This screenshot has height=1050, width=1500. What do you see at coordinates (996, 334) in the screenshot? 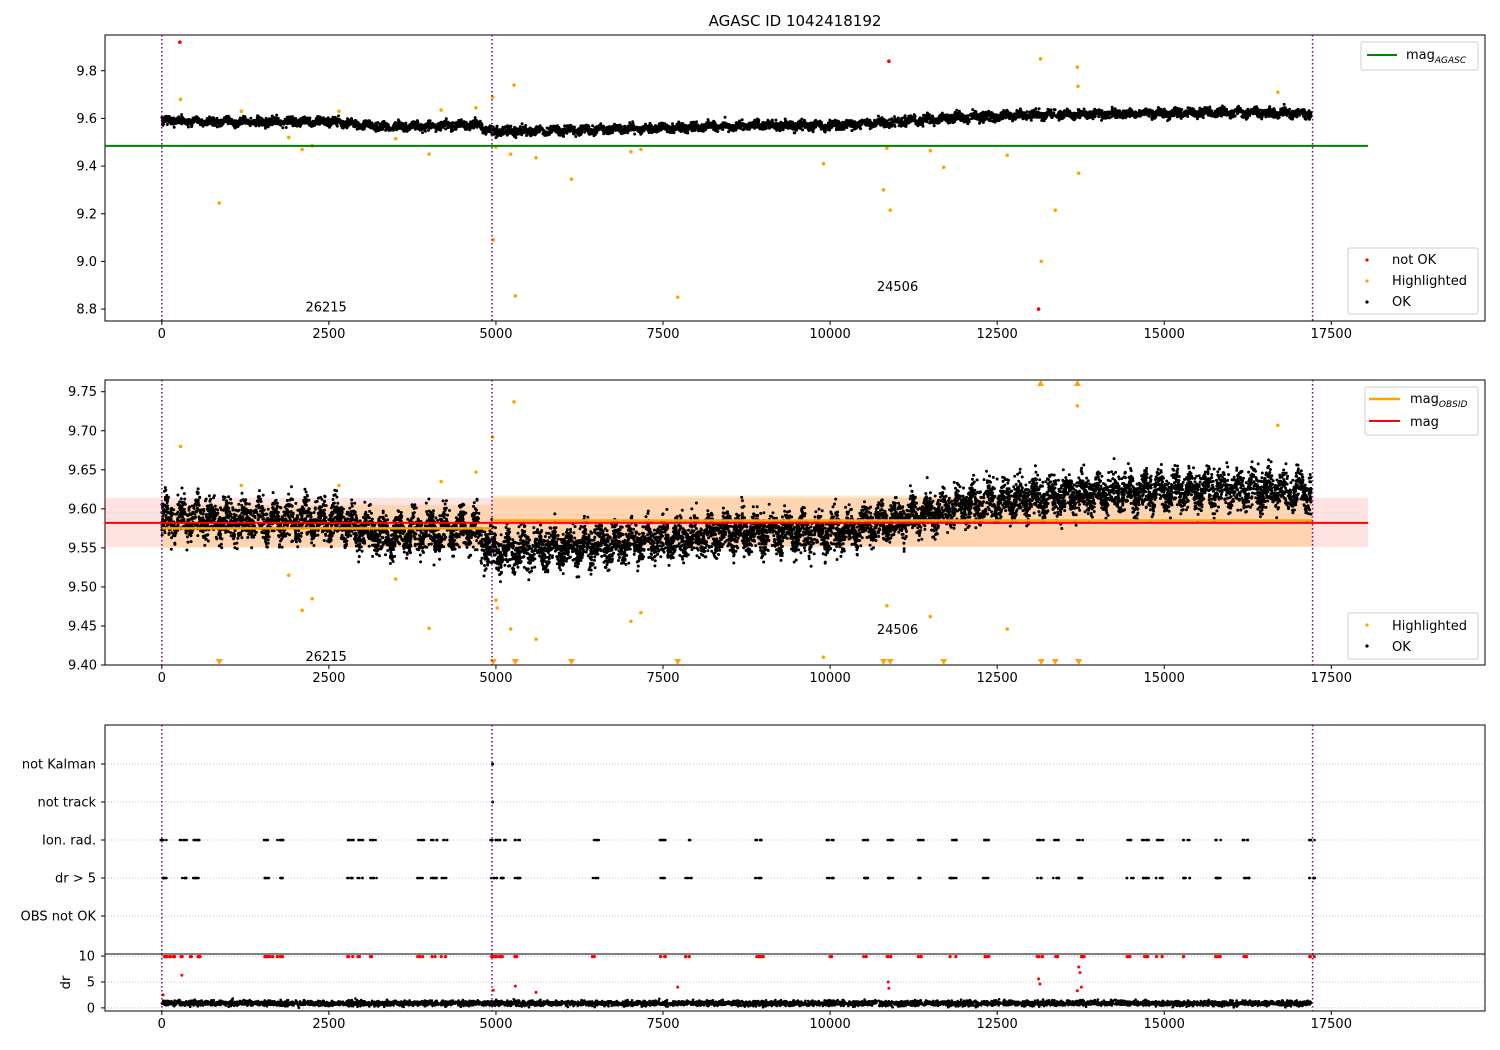
I see `x-tick-label: 12500` at bounding box center [996, 334].